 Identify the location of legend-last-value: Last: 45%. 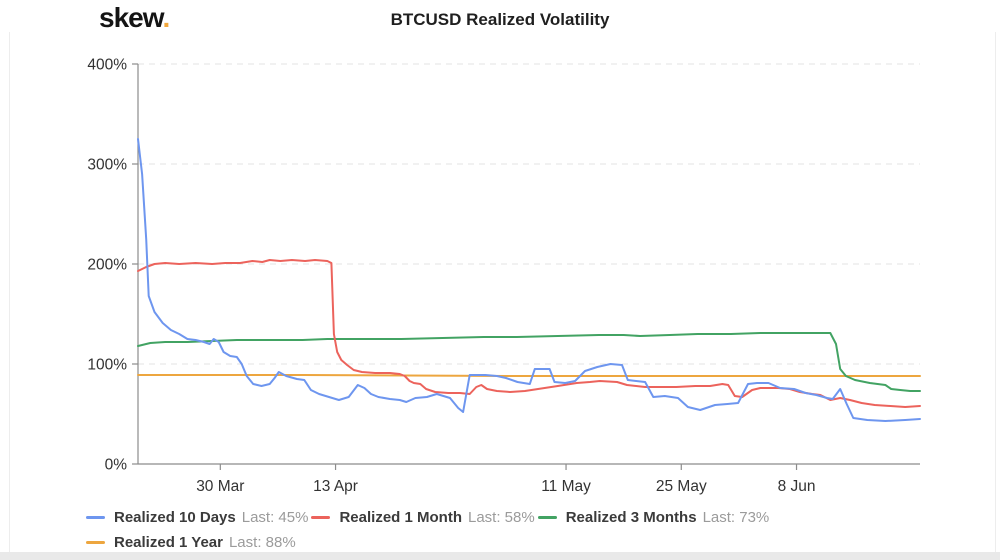
(275, 517).